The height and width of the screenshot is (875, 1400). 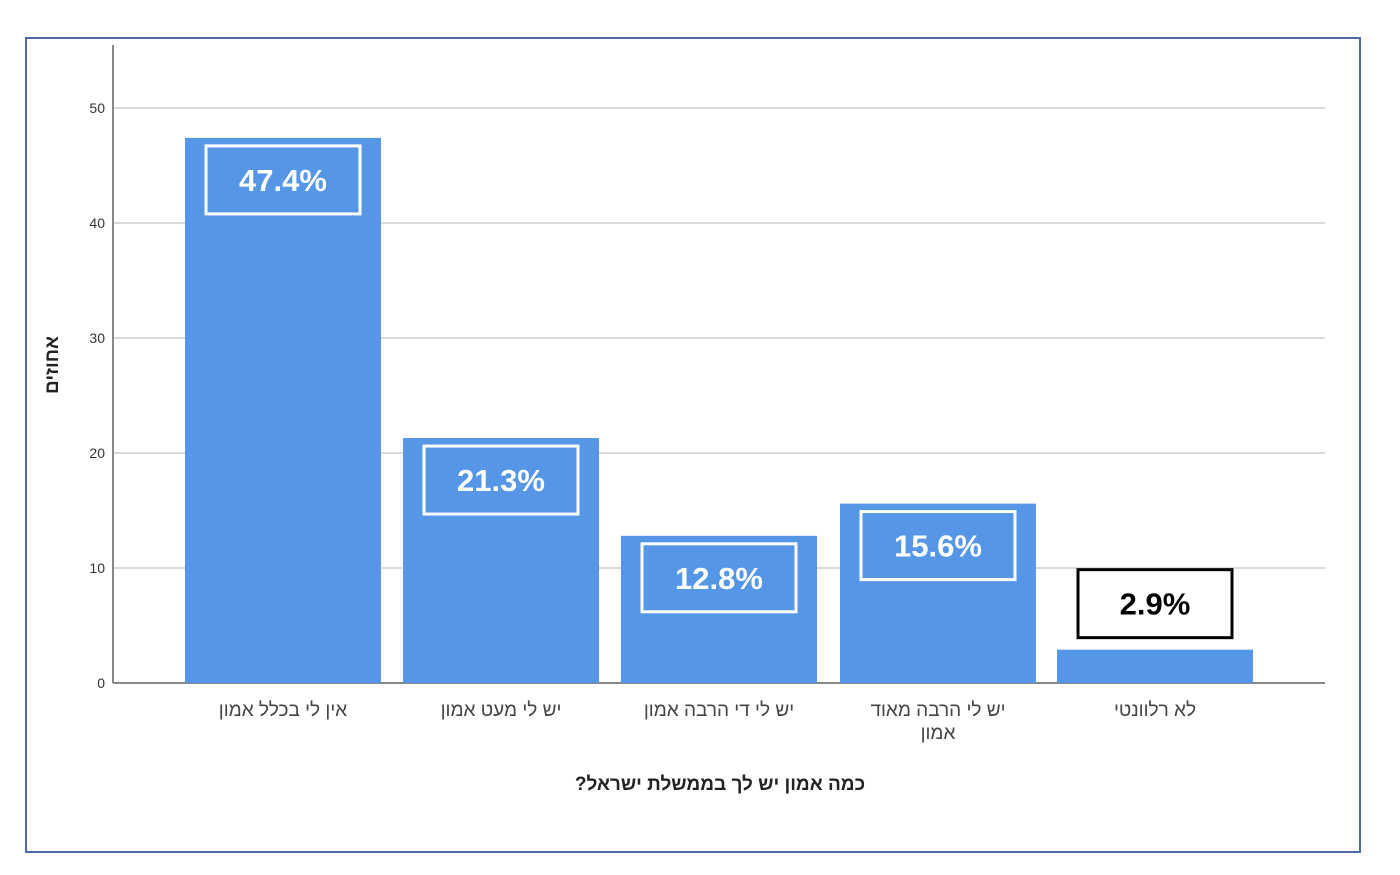 What do you see at coordinates (937, 710) in the screenshot?
I see `x-tick-label: יש לי הרבה מאוד` at bounding box center [937, 710].